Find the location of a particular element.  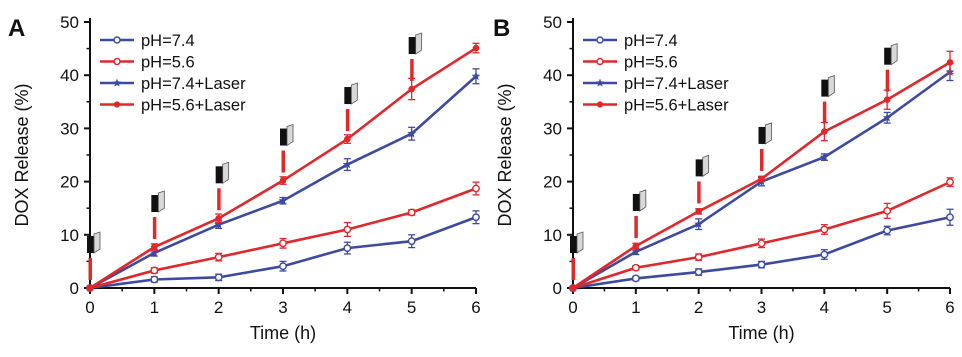

x-axis-label: Time (h) is located at coordinates (761, 333).